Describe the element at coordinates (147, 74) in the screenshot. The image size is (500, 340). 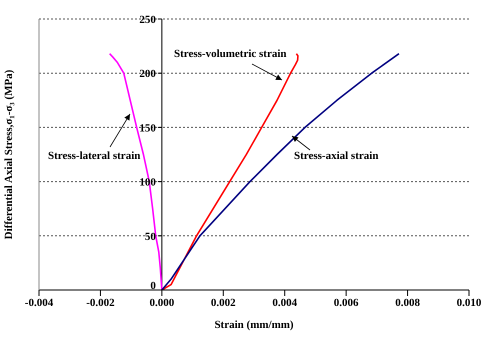
I see `y-tick-label: 200` at that location.